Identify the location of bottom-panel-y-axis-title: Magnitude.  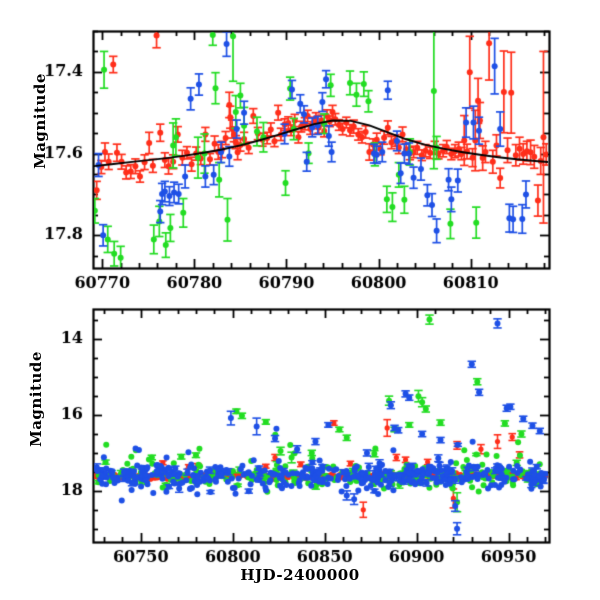
(36, 399).